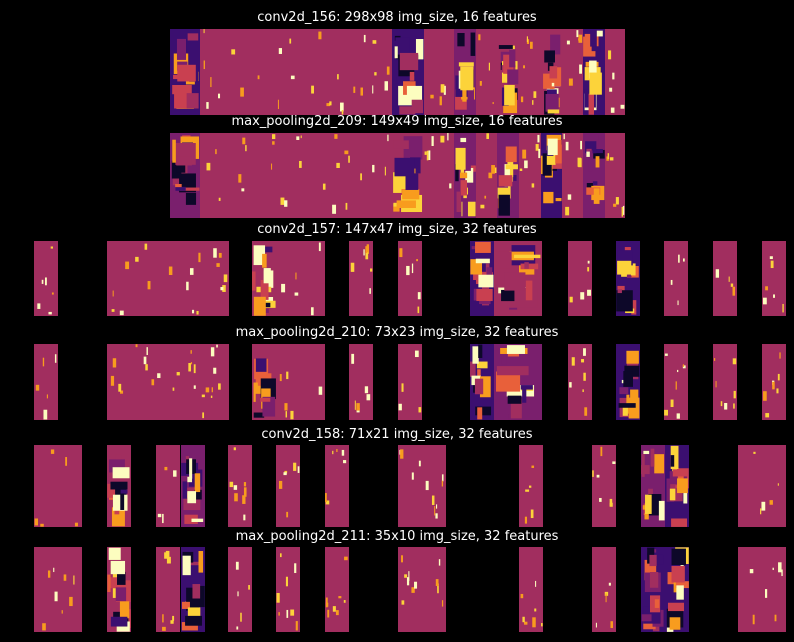 This screenshot has height=642, width=794. What do you see at coordinates (410, 589) in the screenshot?
I see `feature-panels` at bounding box center [410, 589].